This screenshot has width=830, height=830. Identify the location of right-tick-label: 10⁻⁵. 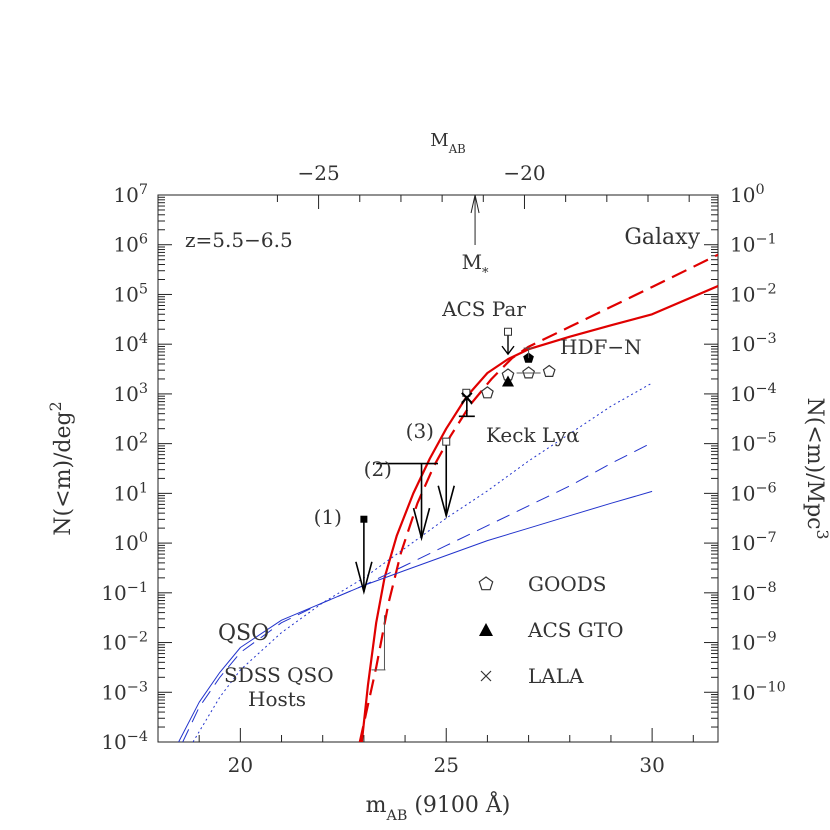
(753, 443).